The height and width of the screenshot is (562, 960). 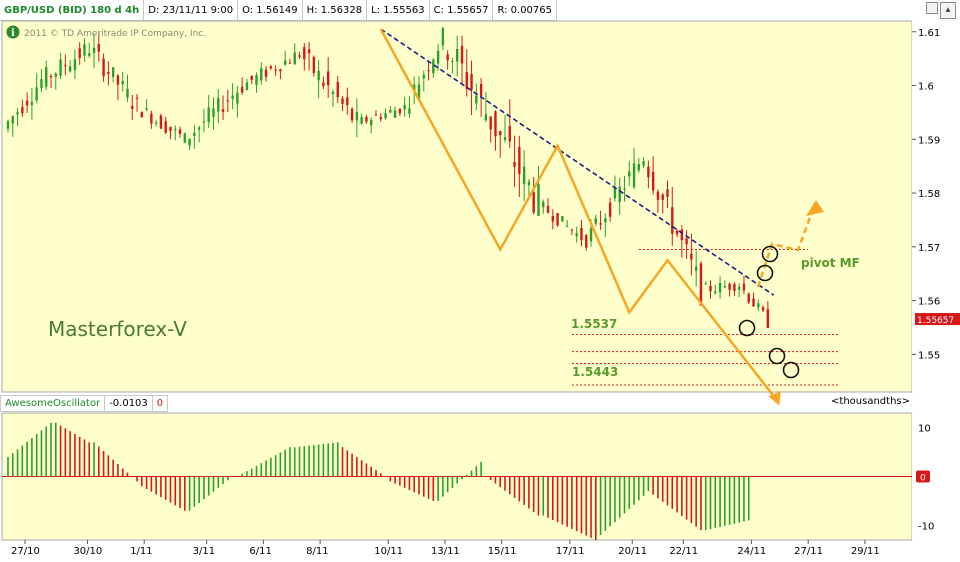 What do you see at coordinates (388, 551) in the screenshot?
I see `date-tick-label: 10/11` at bounding box center [388, 551].